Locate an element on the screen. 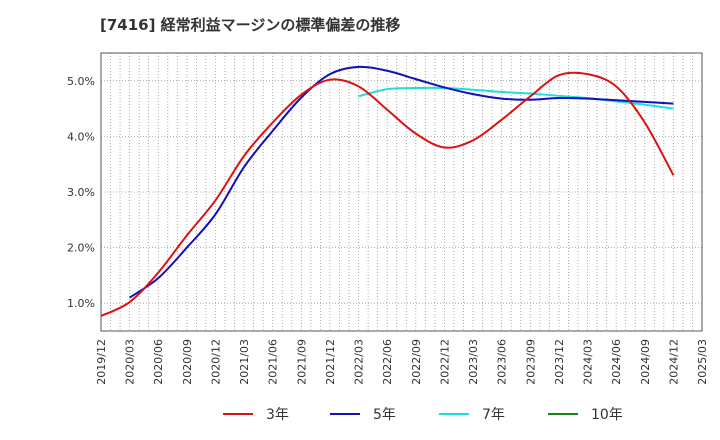  x-tick-label: 2023/12 is located at coordinates (559, 362).